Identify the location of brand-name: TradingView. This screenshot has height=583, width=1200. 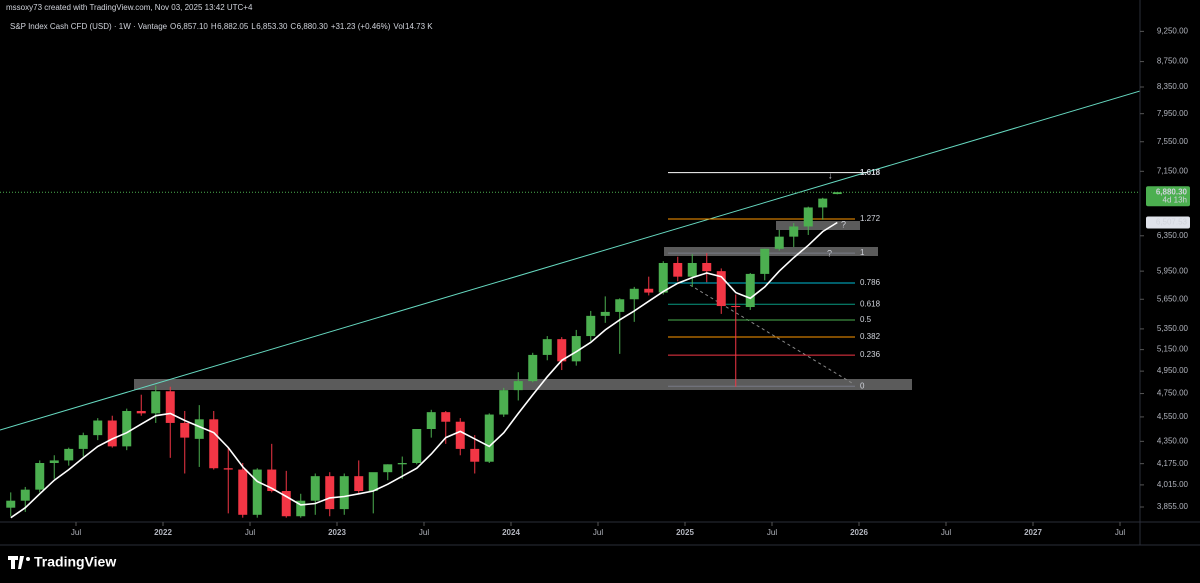
(75, 562).